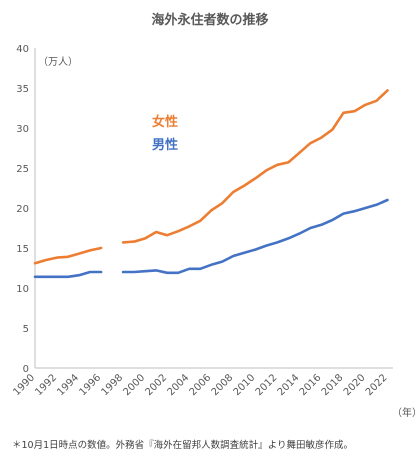  I want to click on x-tick-label: 2020, so click(355, 385).